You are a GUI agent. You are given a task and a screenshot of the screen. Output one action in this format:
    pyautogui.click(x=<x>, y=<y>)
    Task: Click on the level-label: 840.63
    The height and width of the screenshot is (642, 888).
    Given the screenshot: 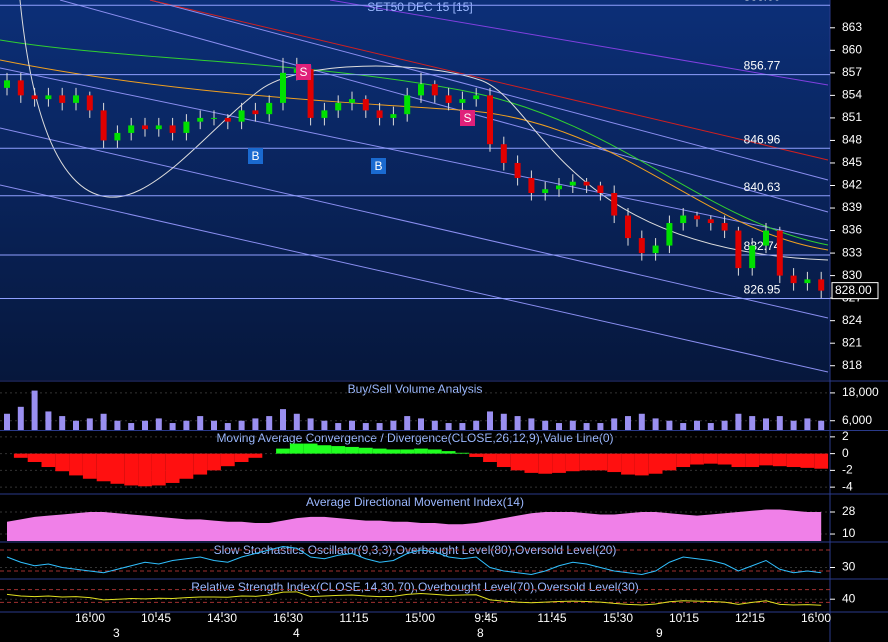 What is the action you would take?
    pyautogui.click(x=762, y=187)
    